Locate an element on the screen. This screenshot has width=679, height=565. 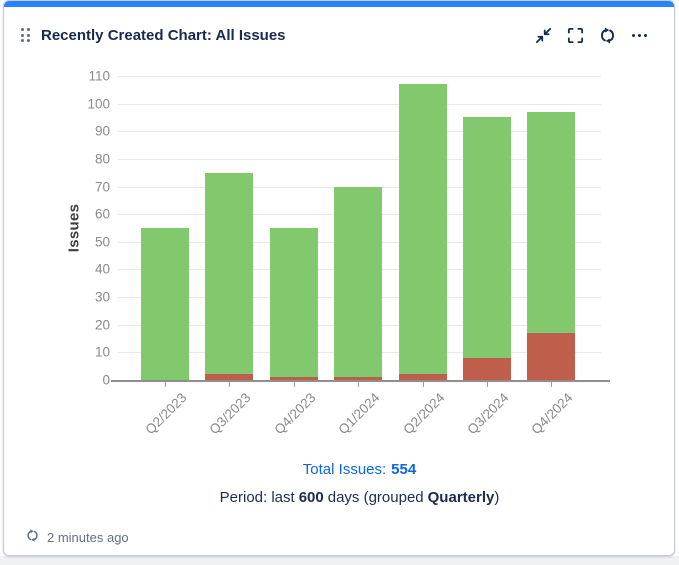
period-days-value: 600 is located at coordinates (311, 497).